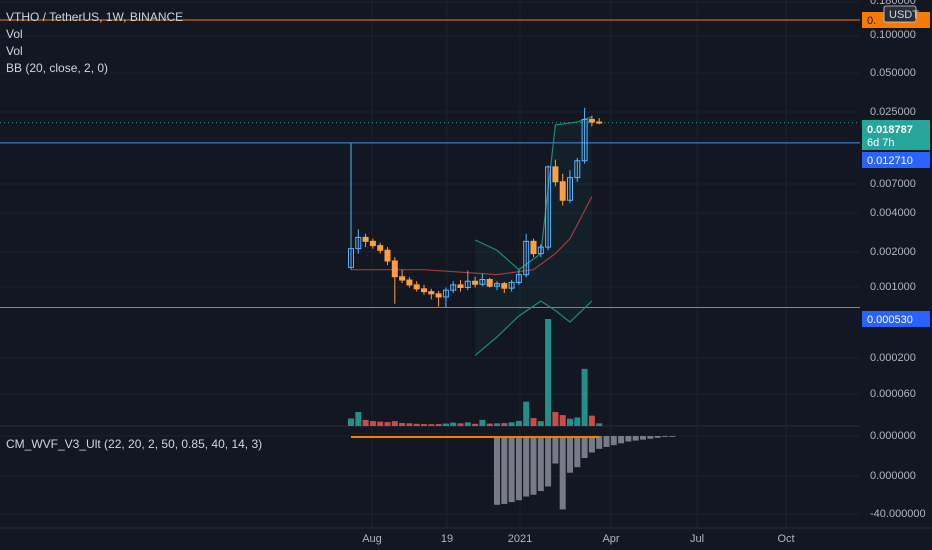  I want to click on price-tick-label: 0.000060, so click(893, 394).